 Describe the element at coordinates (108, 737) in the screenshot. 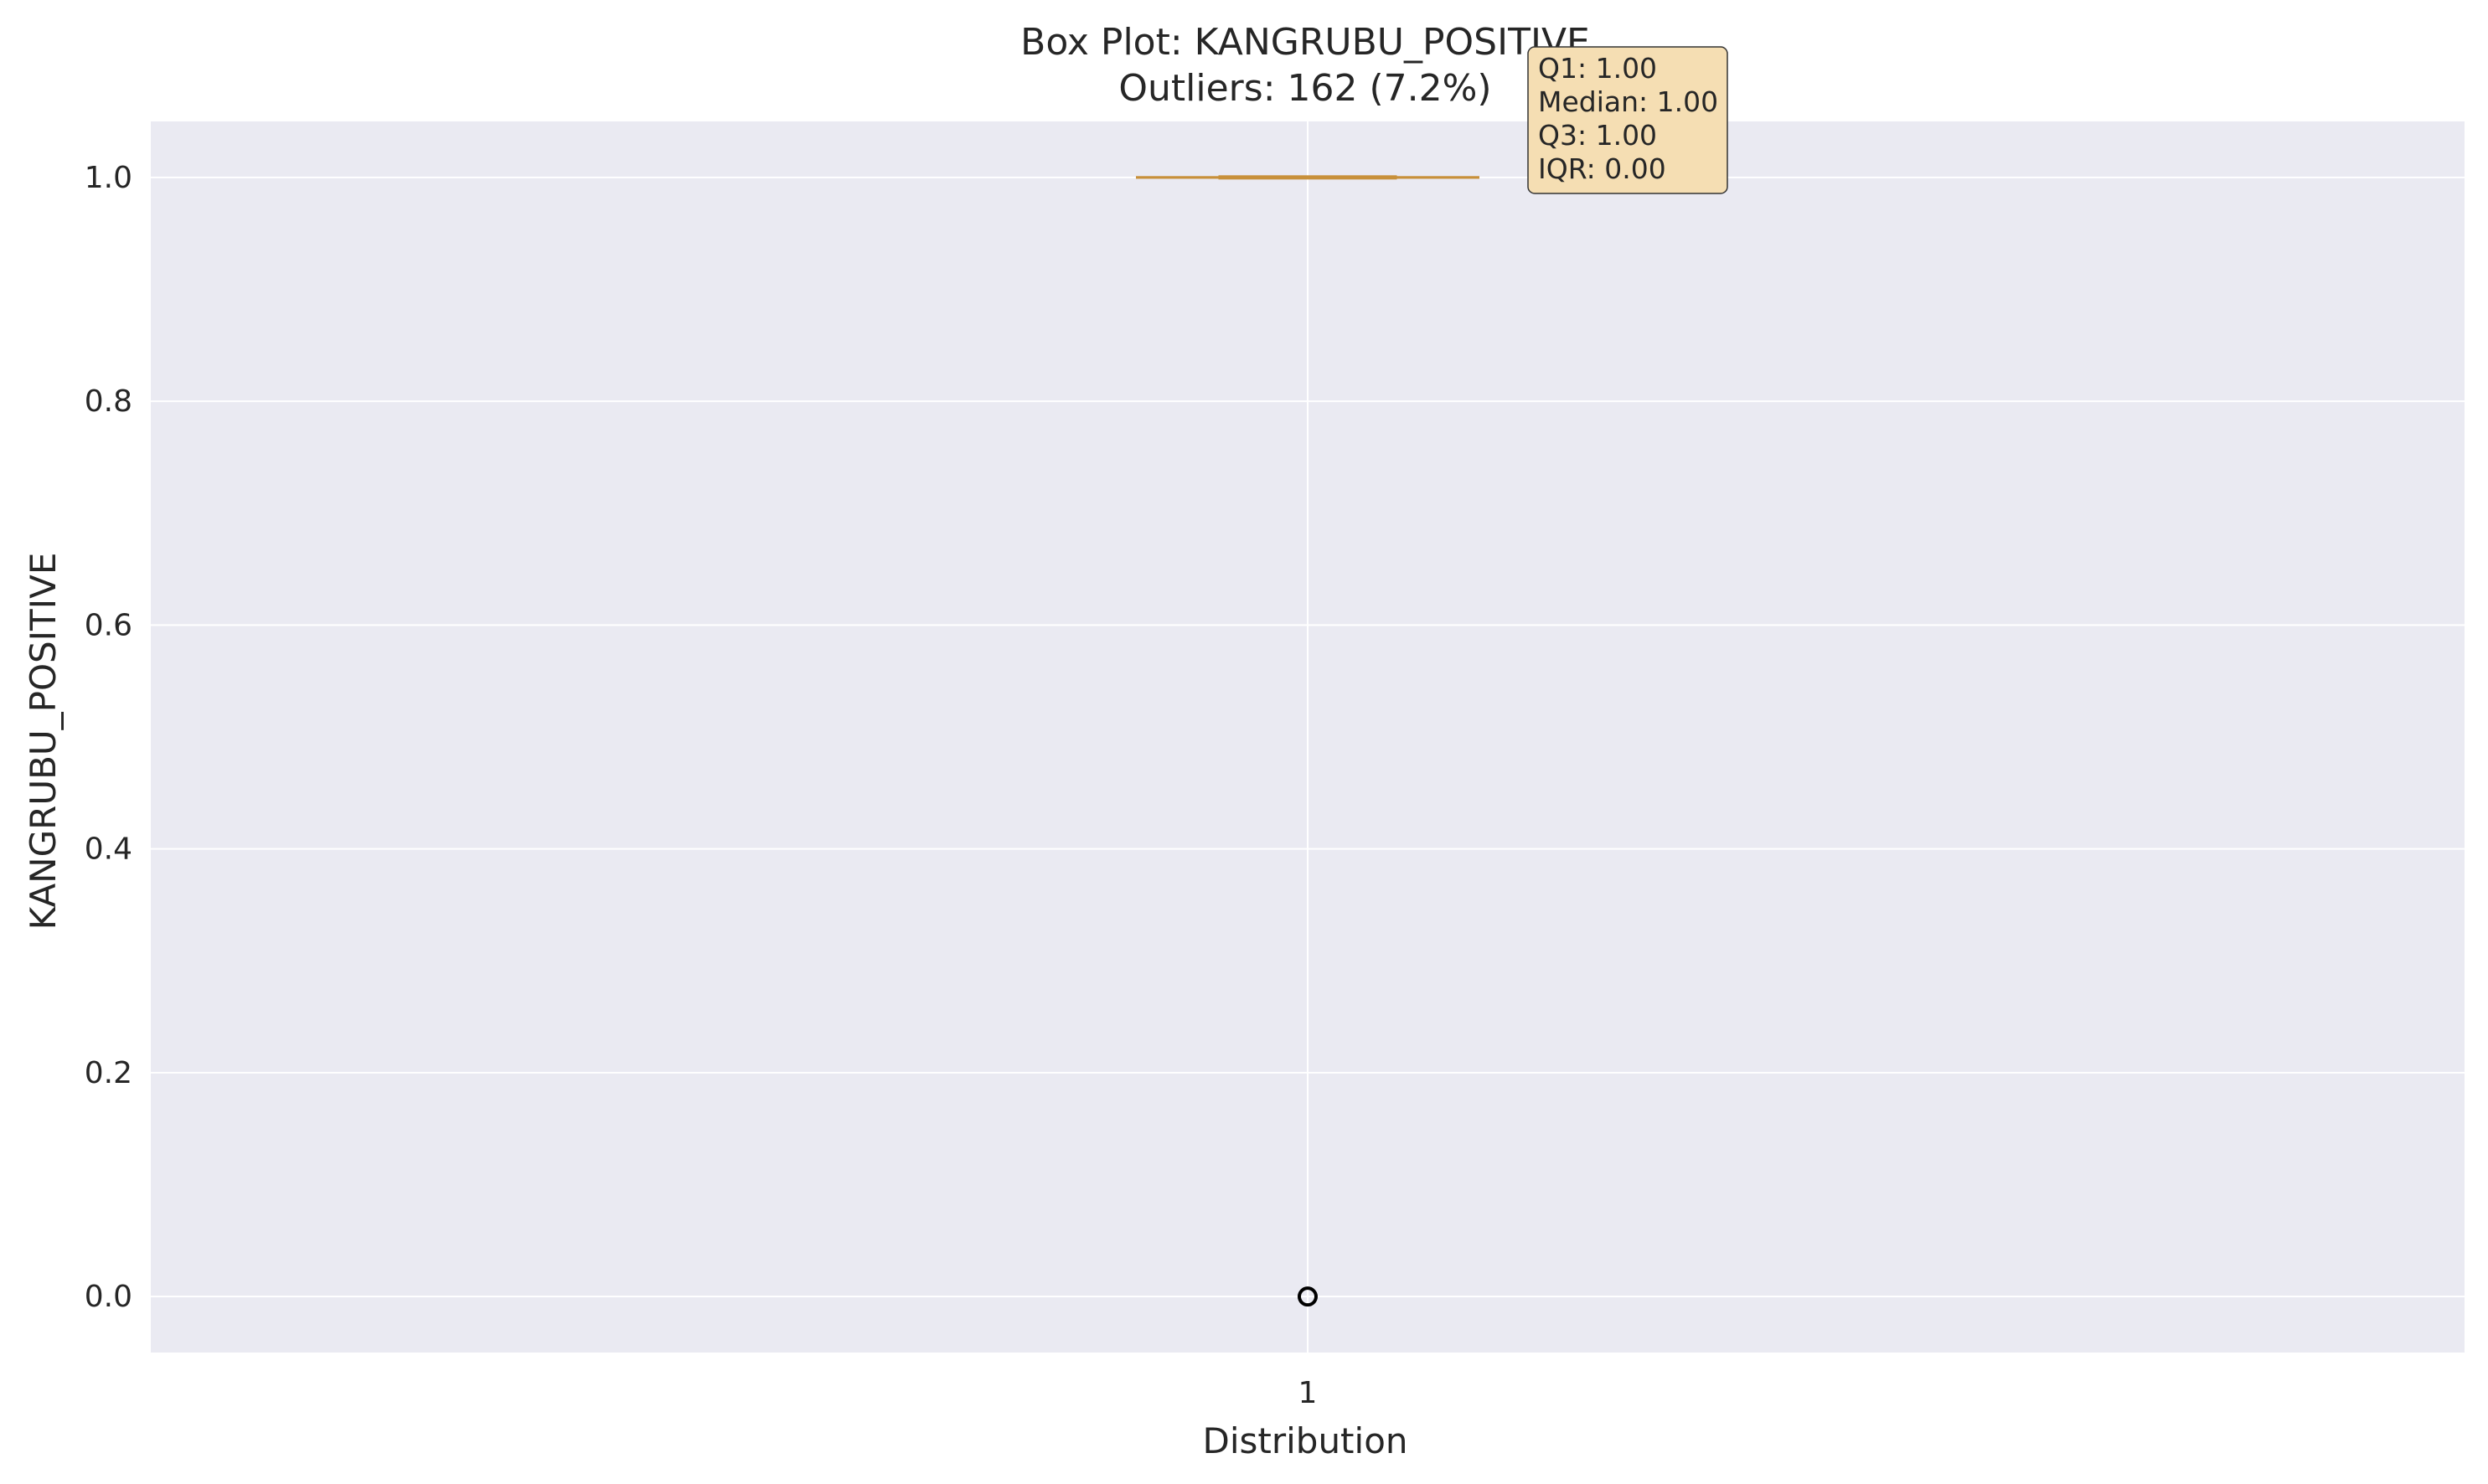

I see `y-axis-ticks: 0.0 0.2 0.4 0.6 0.8 1.0` at that location.